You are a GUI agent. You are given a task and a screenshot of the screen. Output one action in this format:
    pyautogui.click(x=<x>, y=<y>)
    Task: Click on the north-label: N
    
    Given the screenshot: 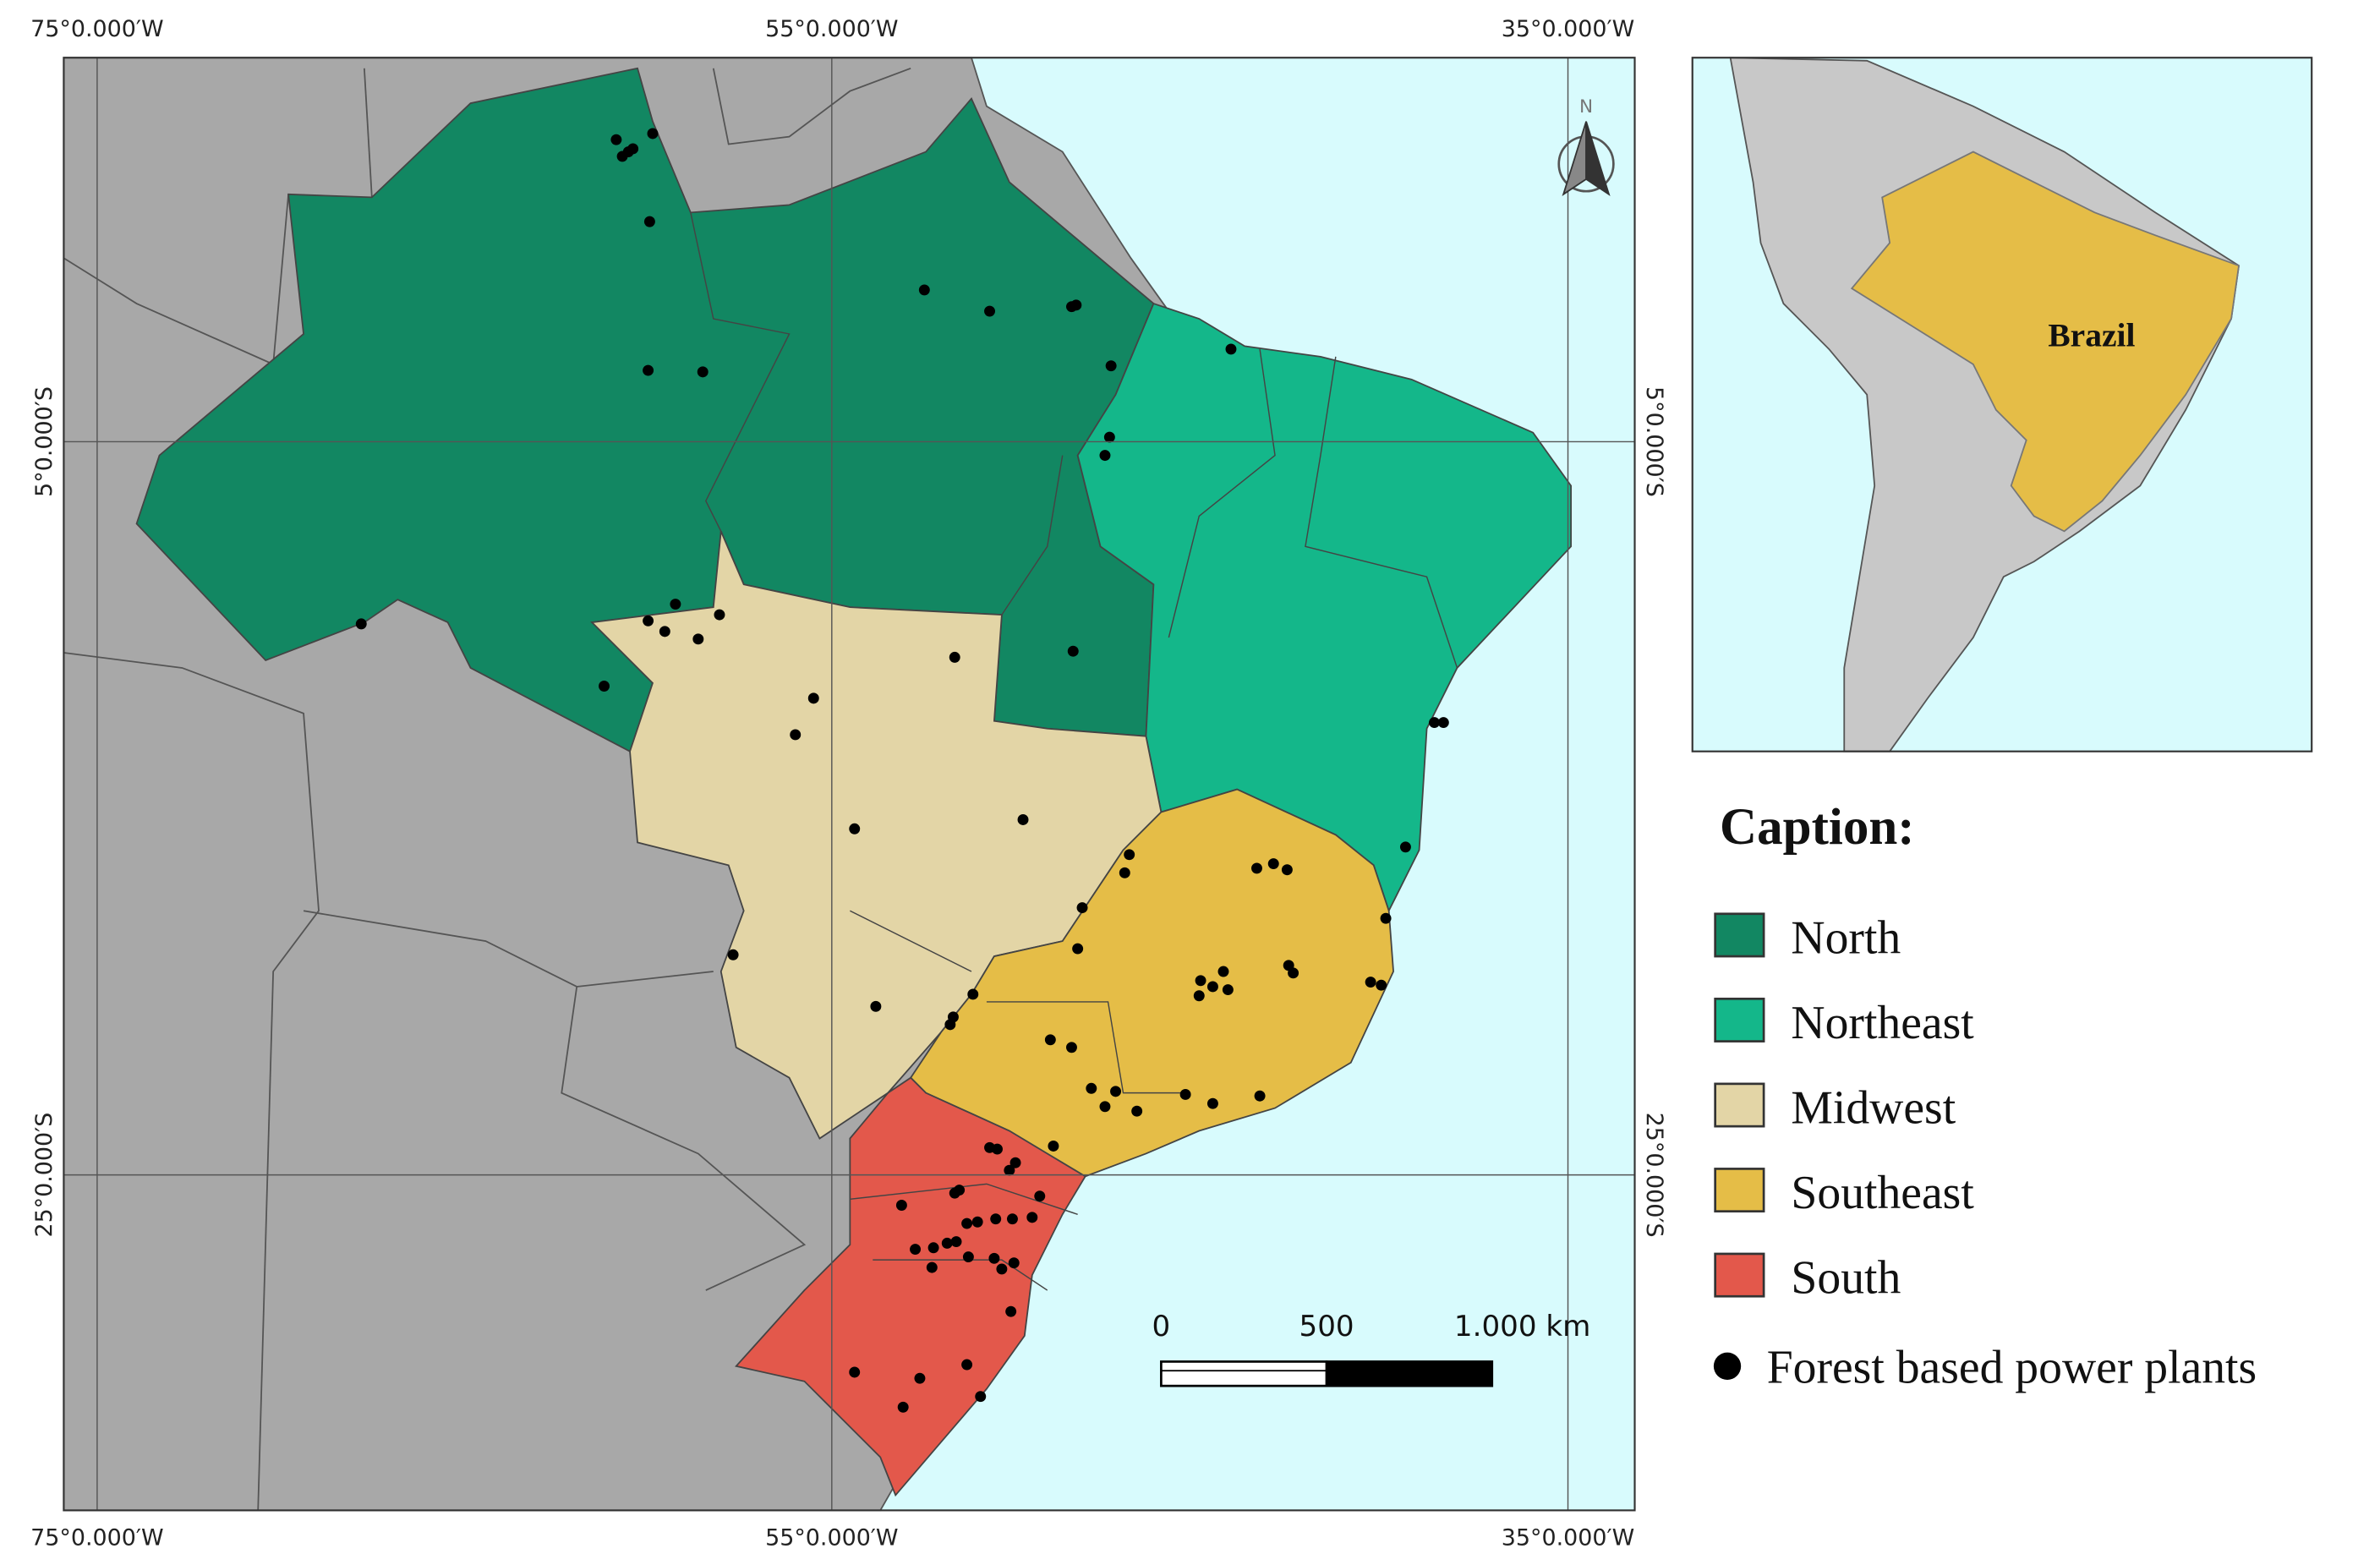 What is the action you would take?
    pyautogui.click(x=1586, y=107)
    